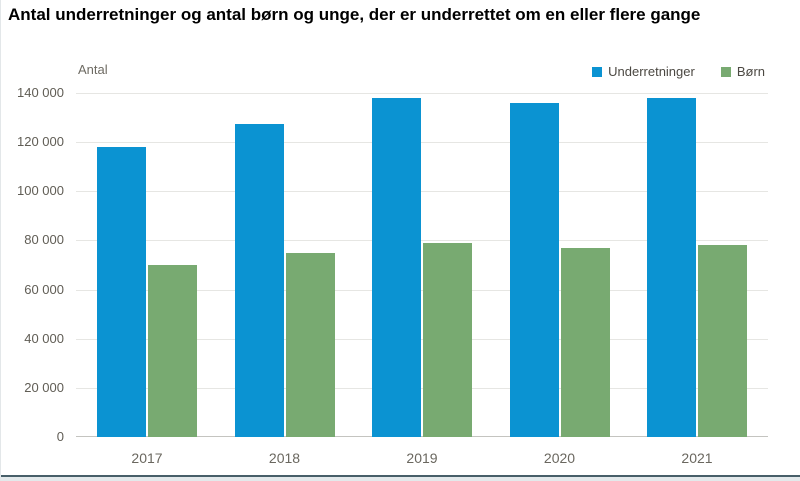 Image resolution: width=800 pixels, height=481 pixels. What do you see at coordinates (534, 270) in the screenshot?
I see `bar-underretninger-2020` at bounding box center [534, 270].